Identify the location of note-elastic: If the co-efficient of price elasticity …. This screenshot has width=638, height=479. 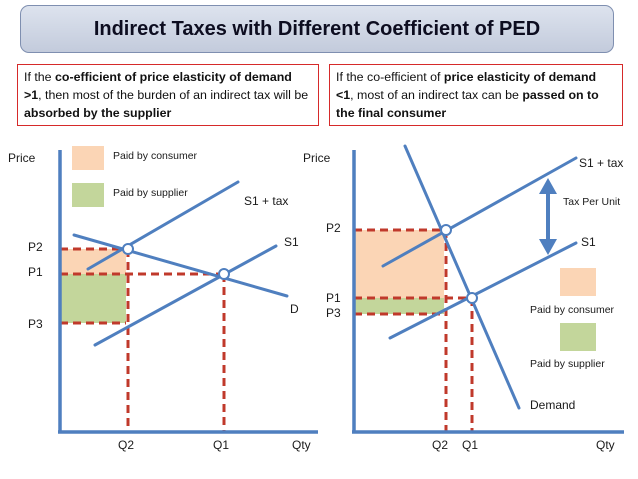
(168, 95).